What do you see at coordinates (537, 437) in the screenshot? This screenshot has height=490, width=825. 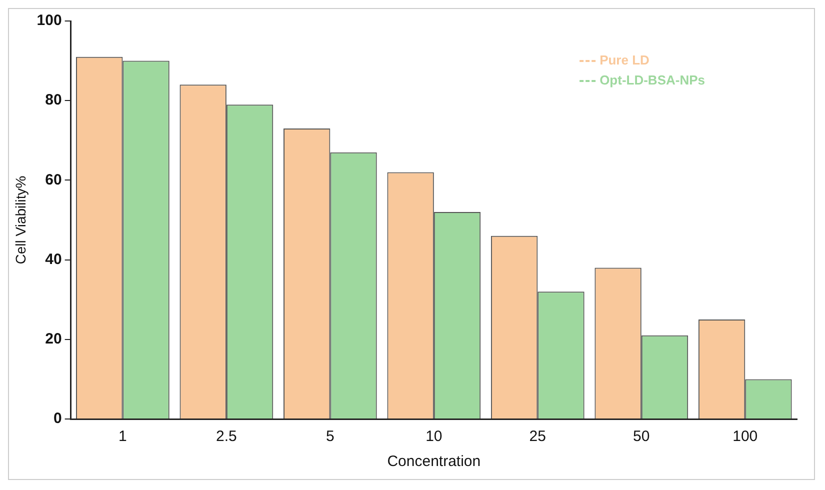 I see `x-tick-label: 25` at bounding box center [537, 437].